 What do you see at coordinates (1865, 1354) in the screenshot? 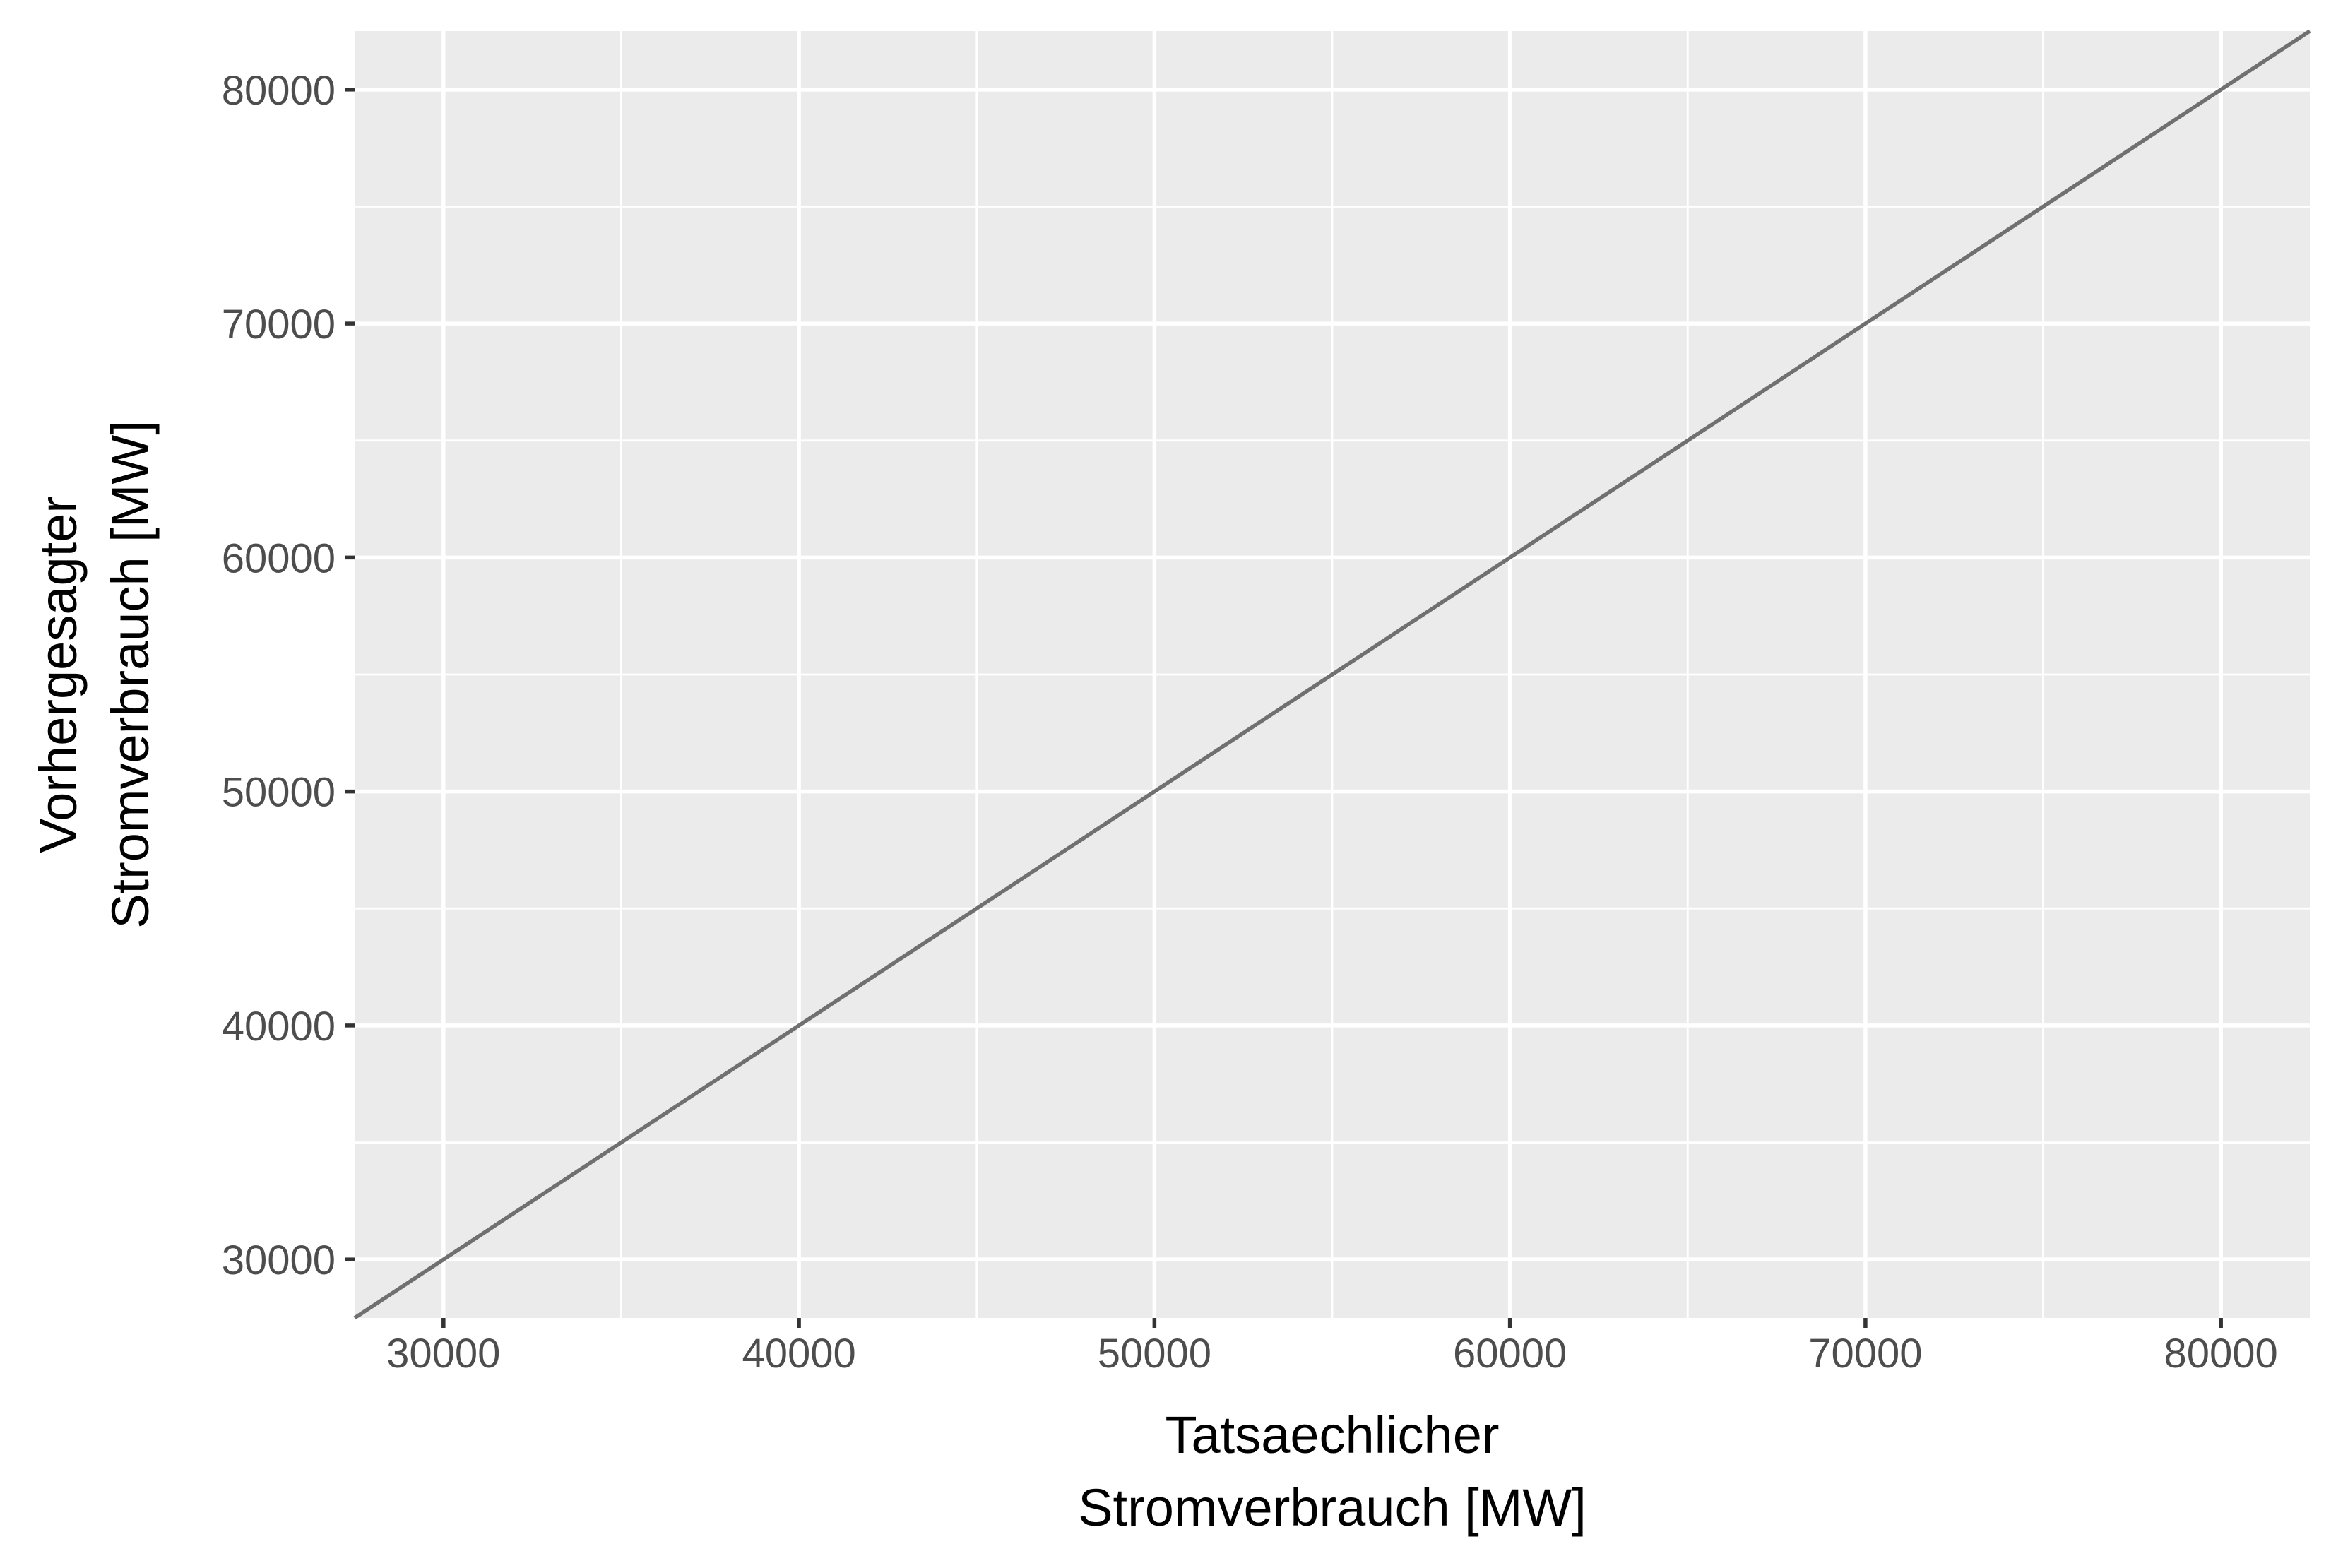
I see `x-tick-label: 70000` at bounding box center [1865, 1354].